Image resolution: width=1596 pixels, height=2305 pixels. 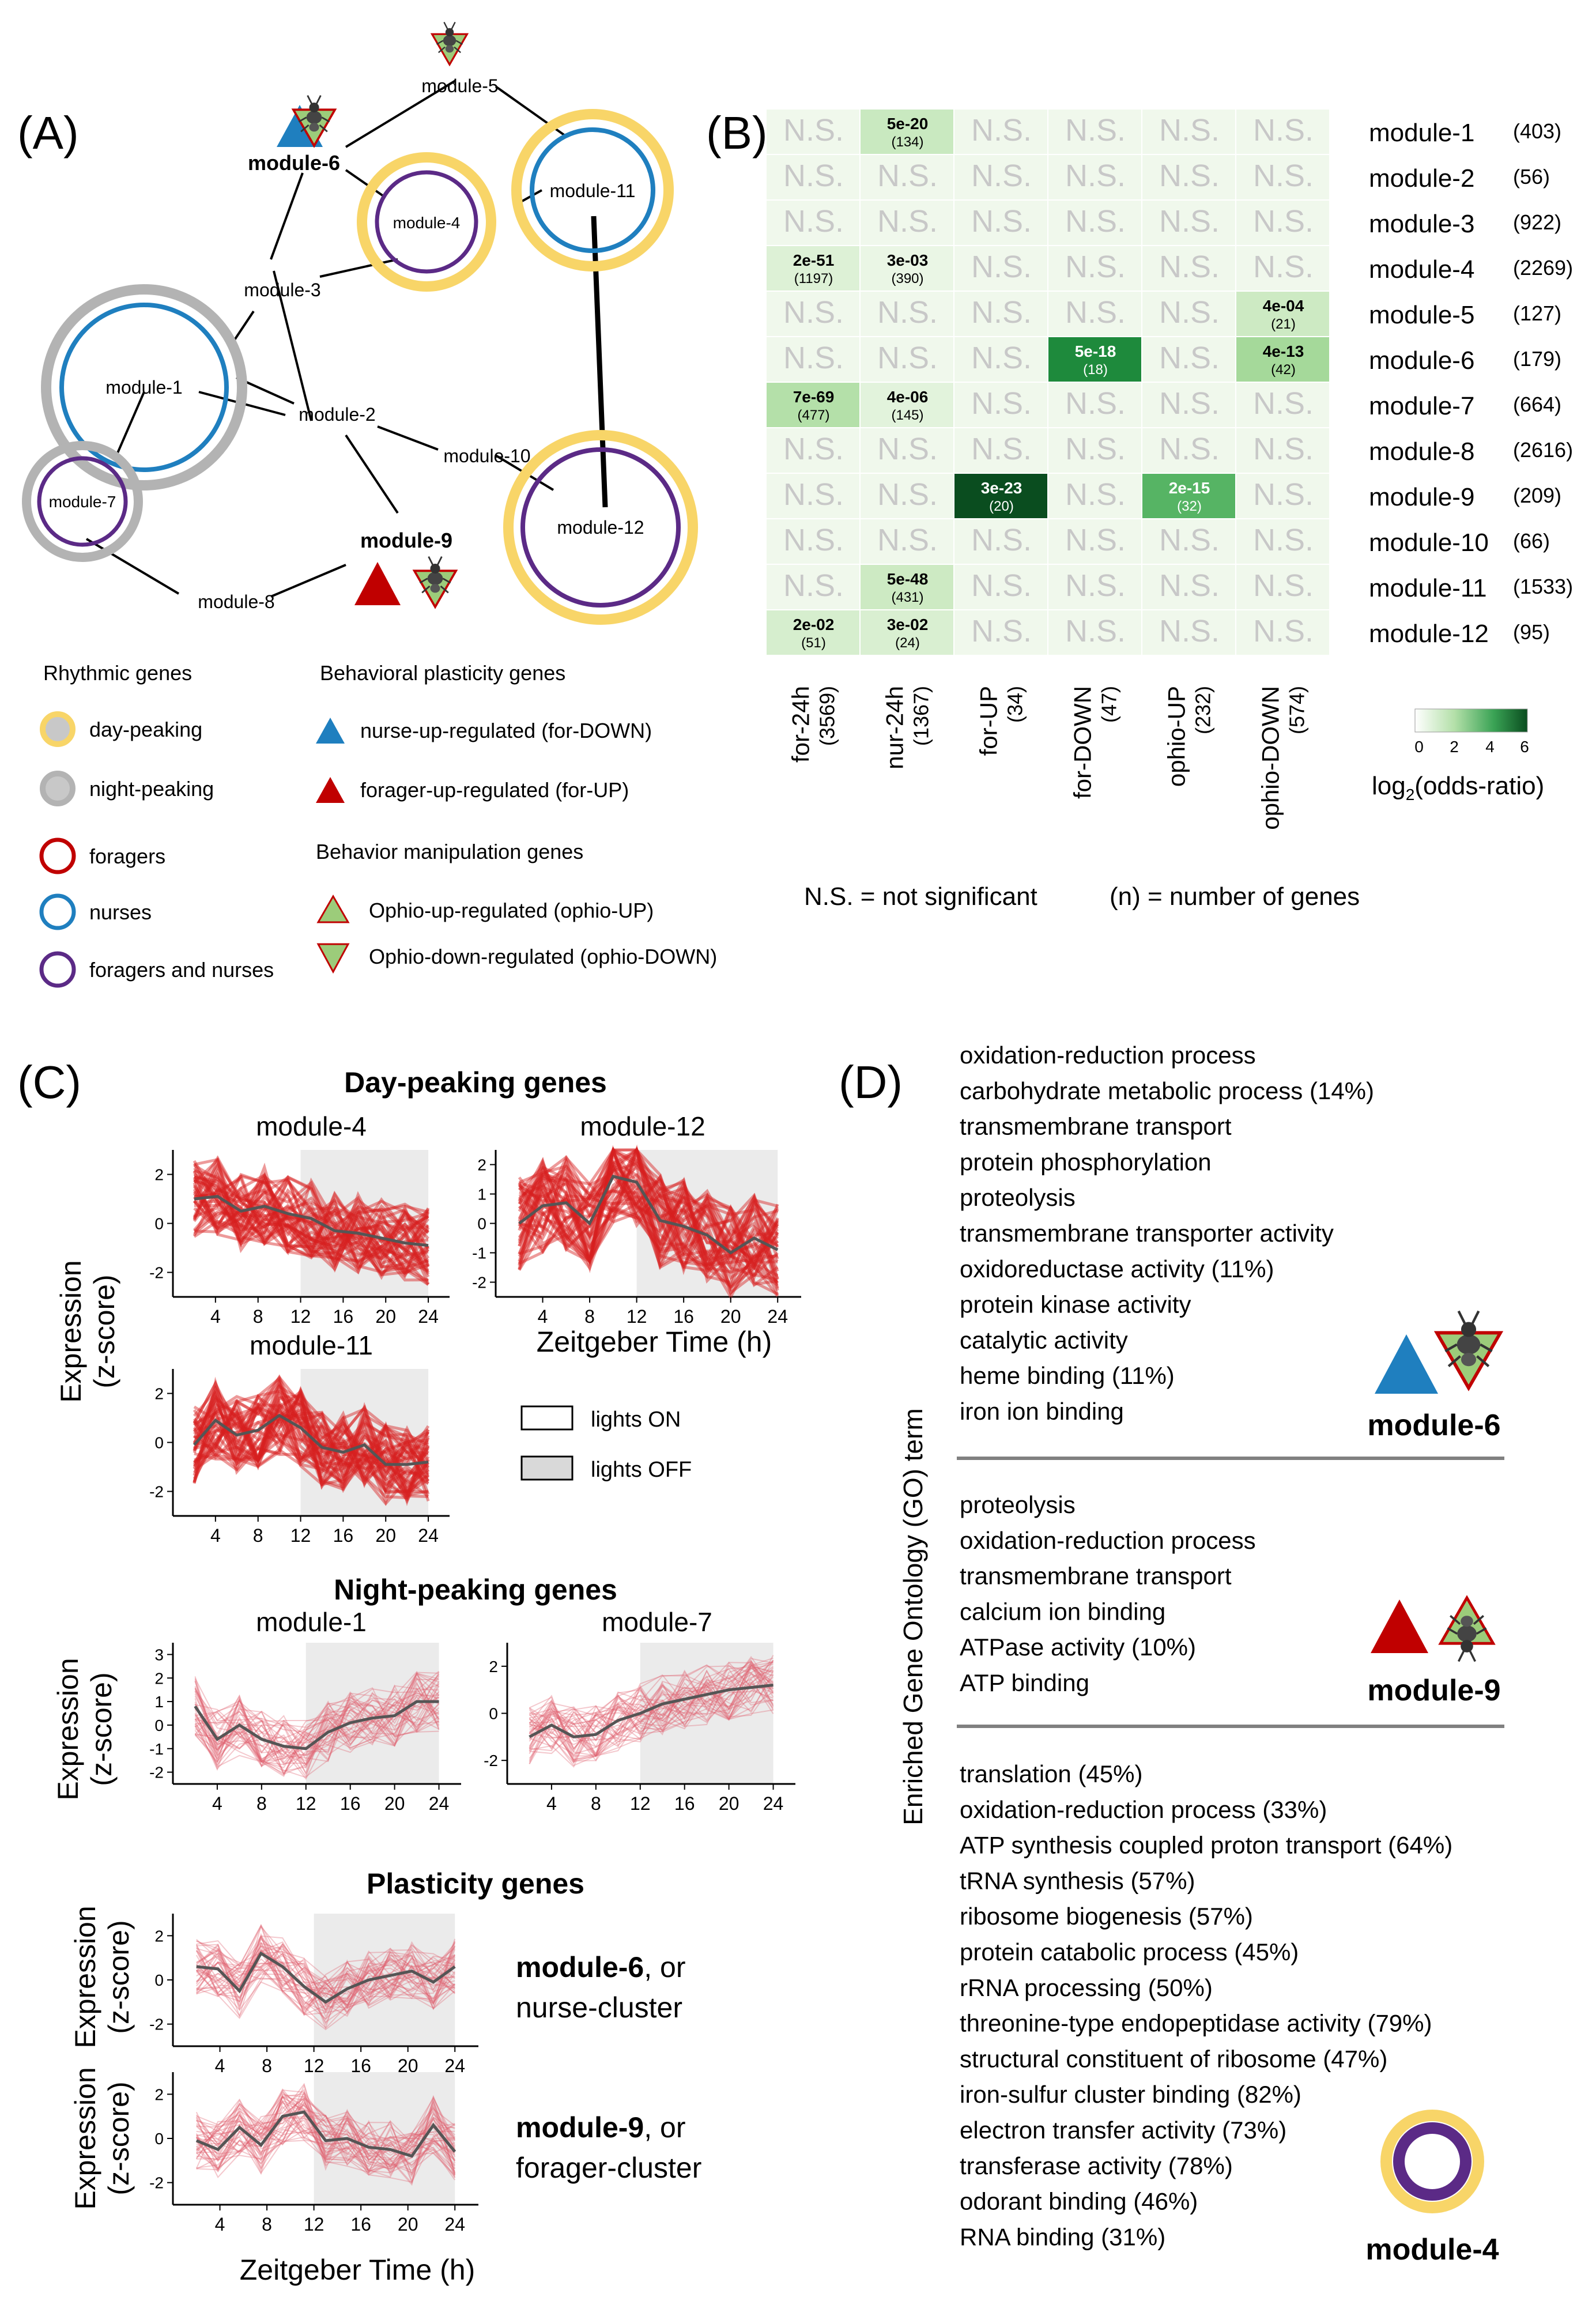 I want to click on plot-title: module-1, so click(x=311, y=1622).